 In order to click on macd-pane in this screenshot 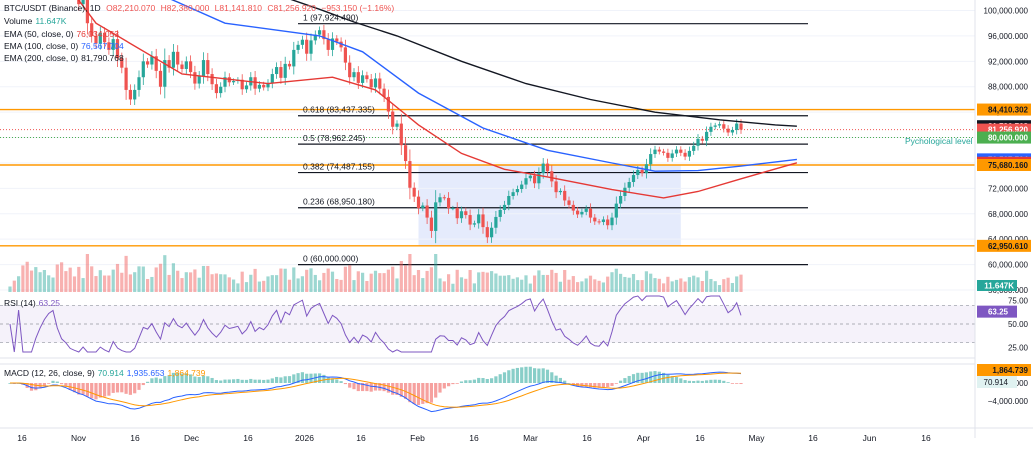, I will do `click(487, 388)`.